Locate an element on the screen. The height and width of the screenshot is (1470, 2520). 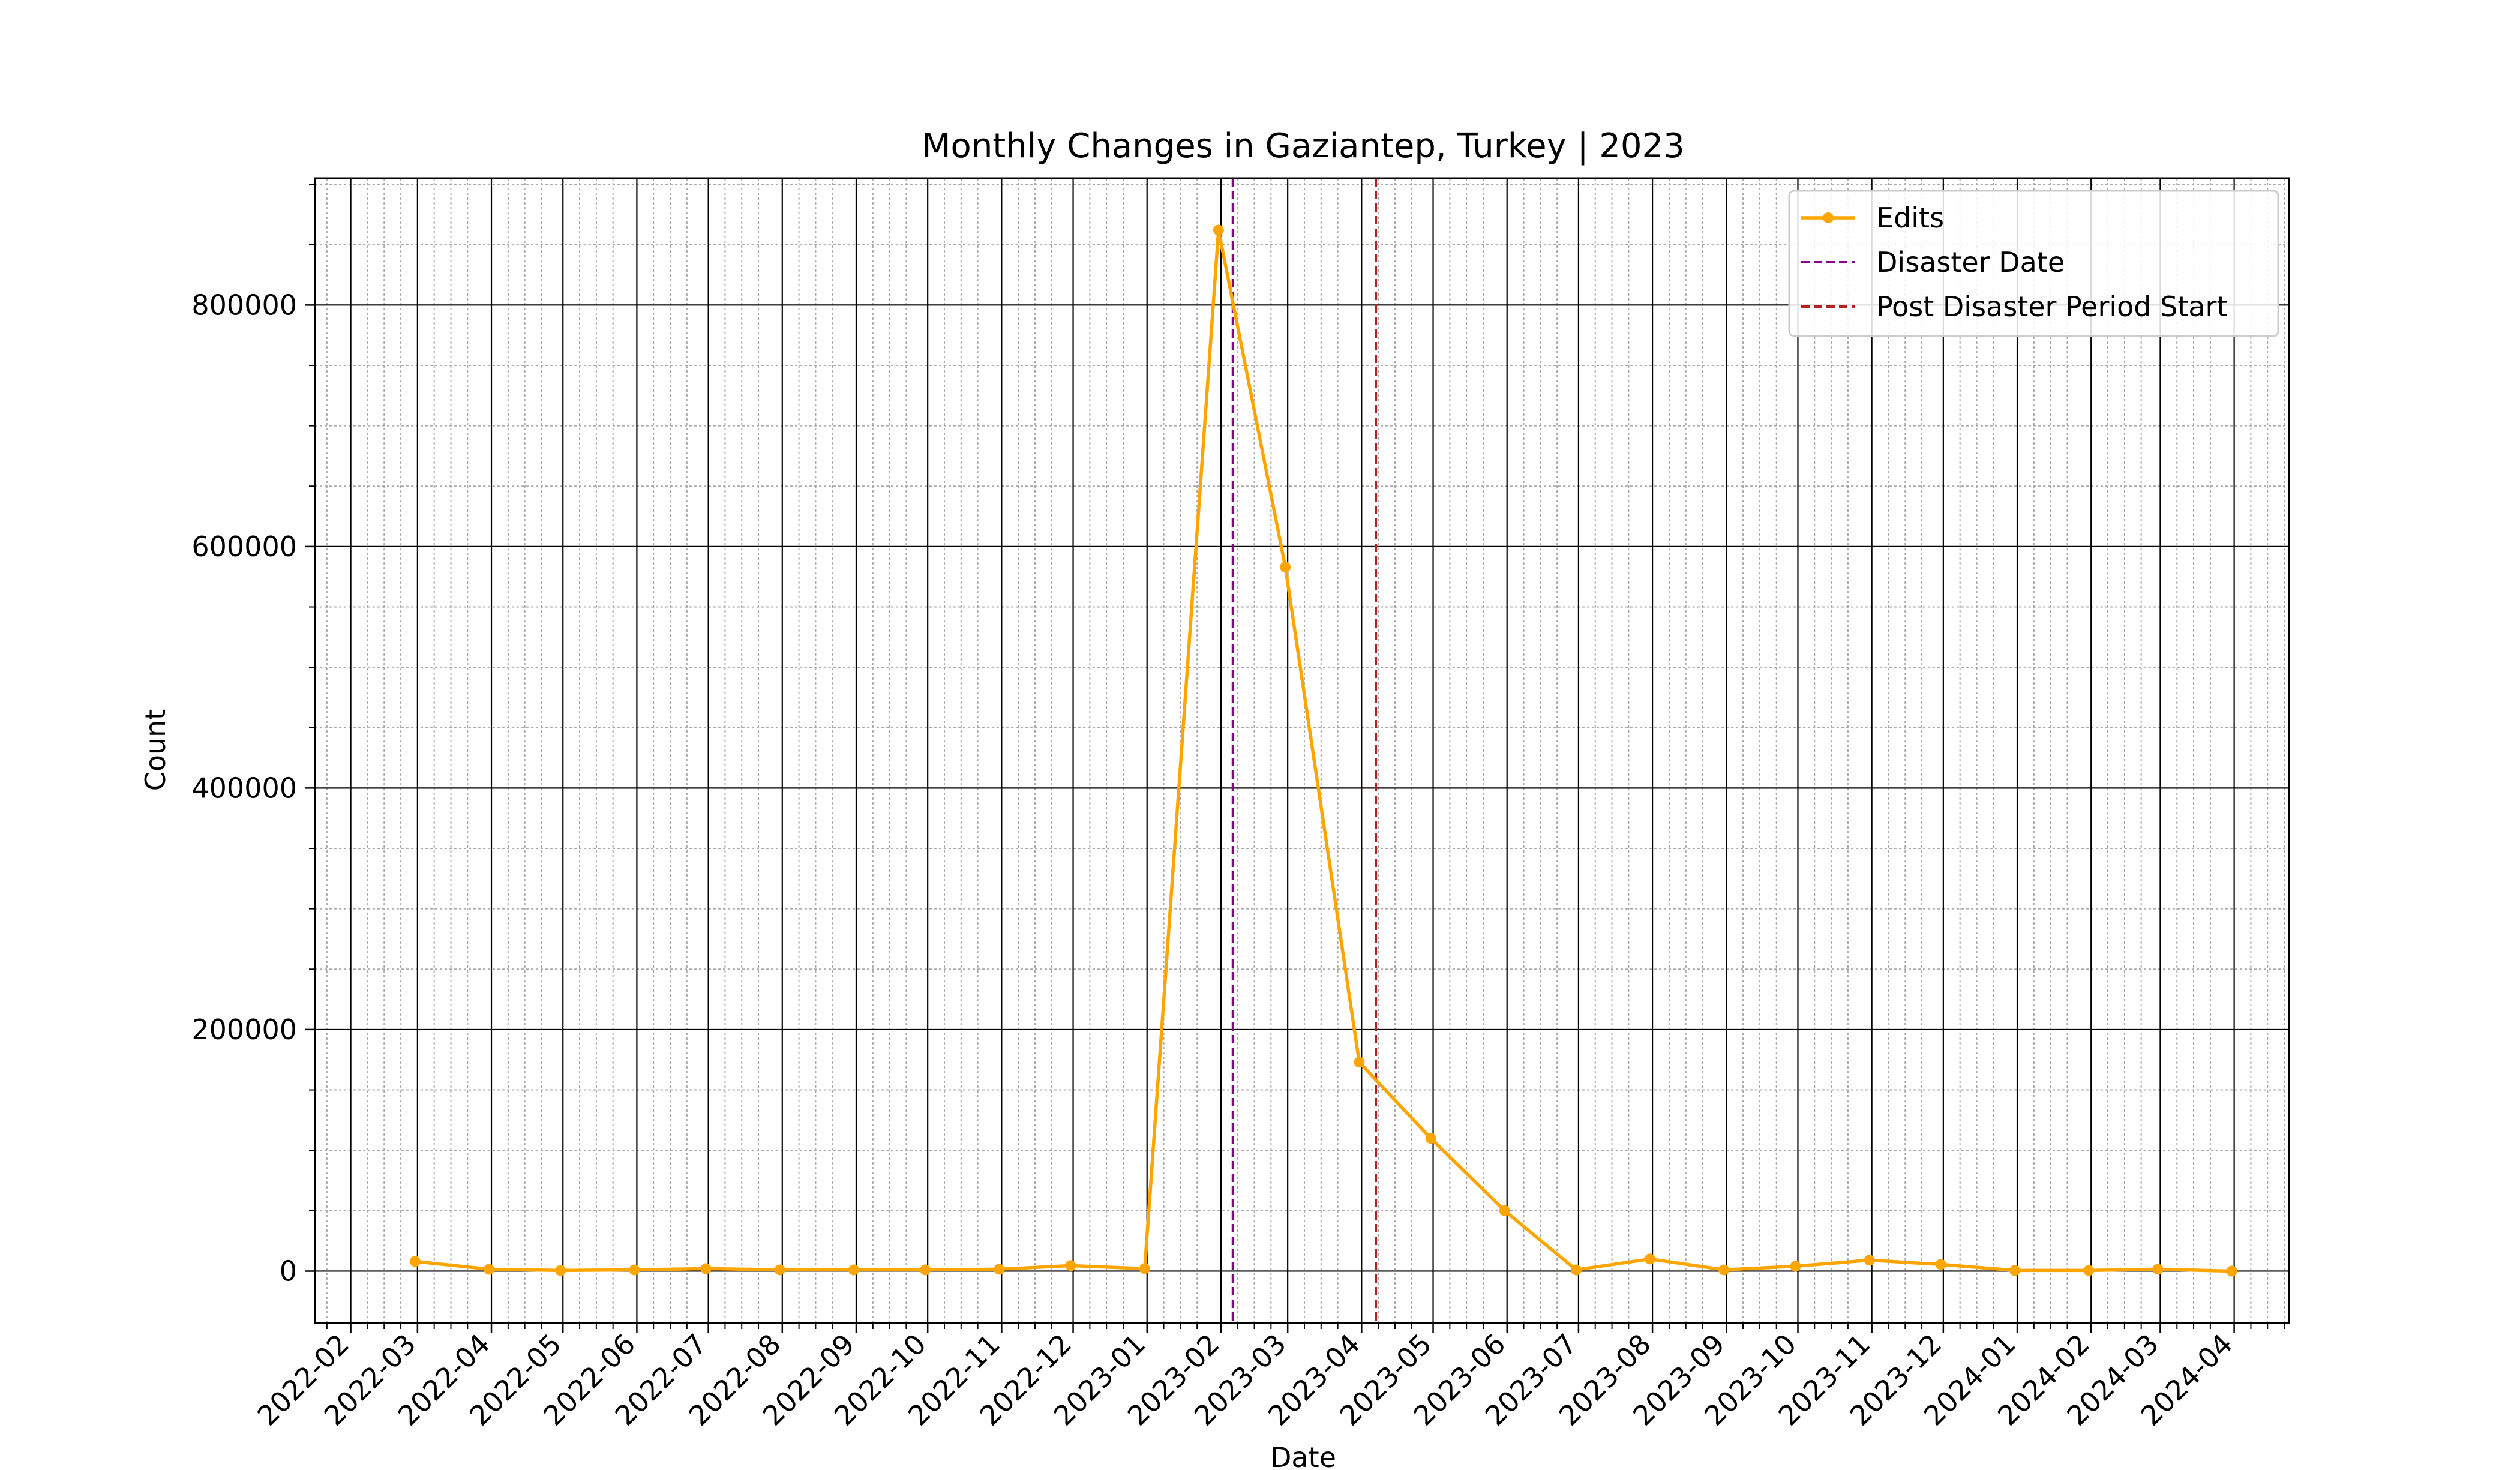
y-tick-label: 400000 is located at coordinates (244, 788).